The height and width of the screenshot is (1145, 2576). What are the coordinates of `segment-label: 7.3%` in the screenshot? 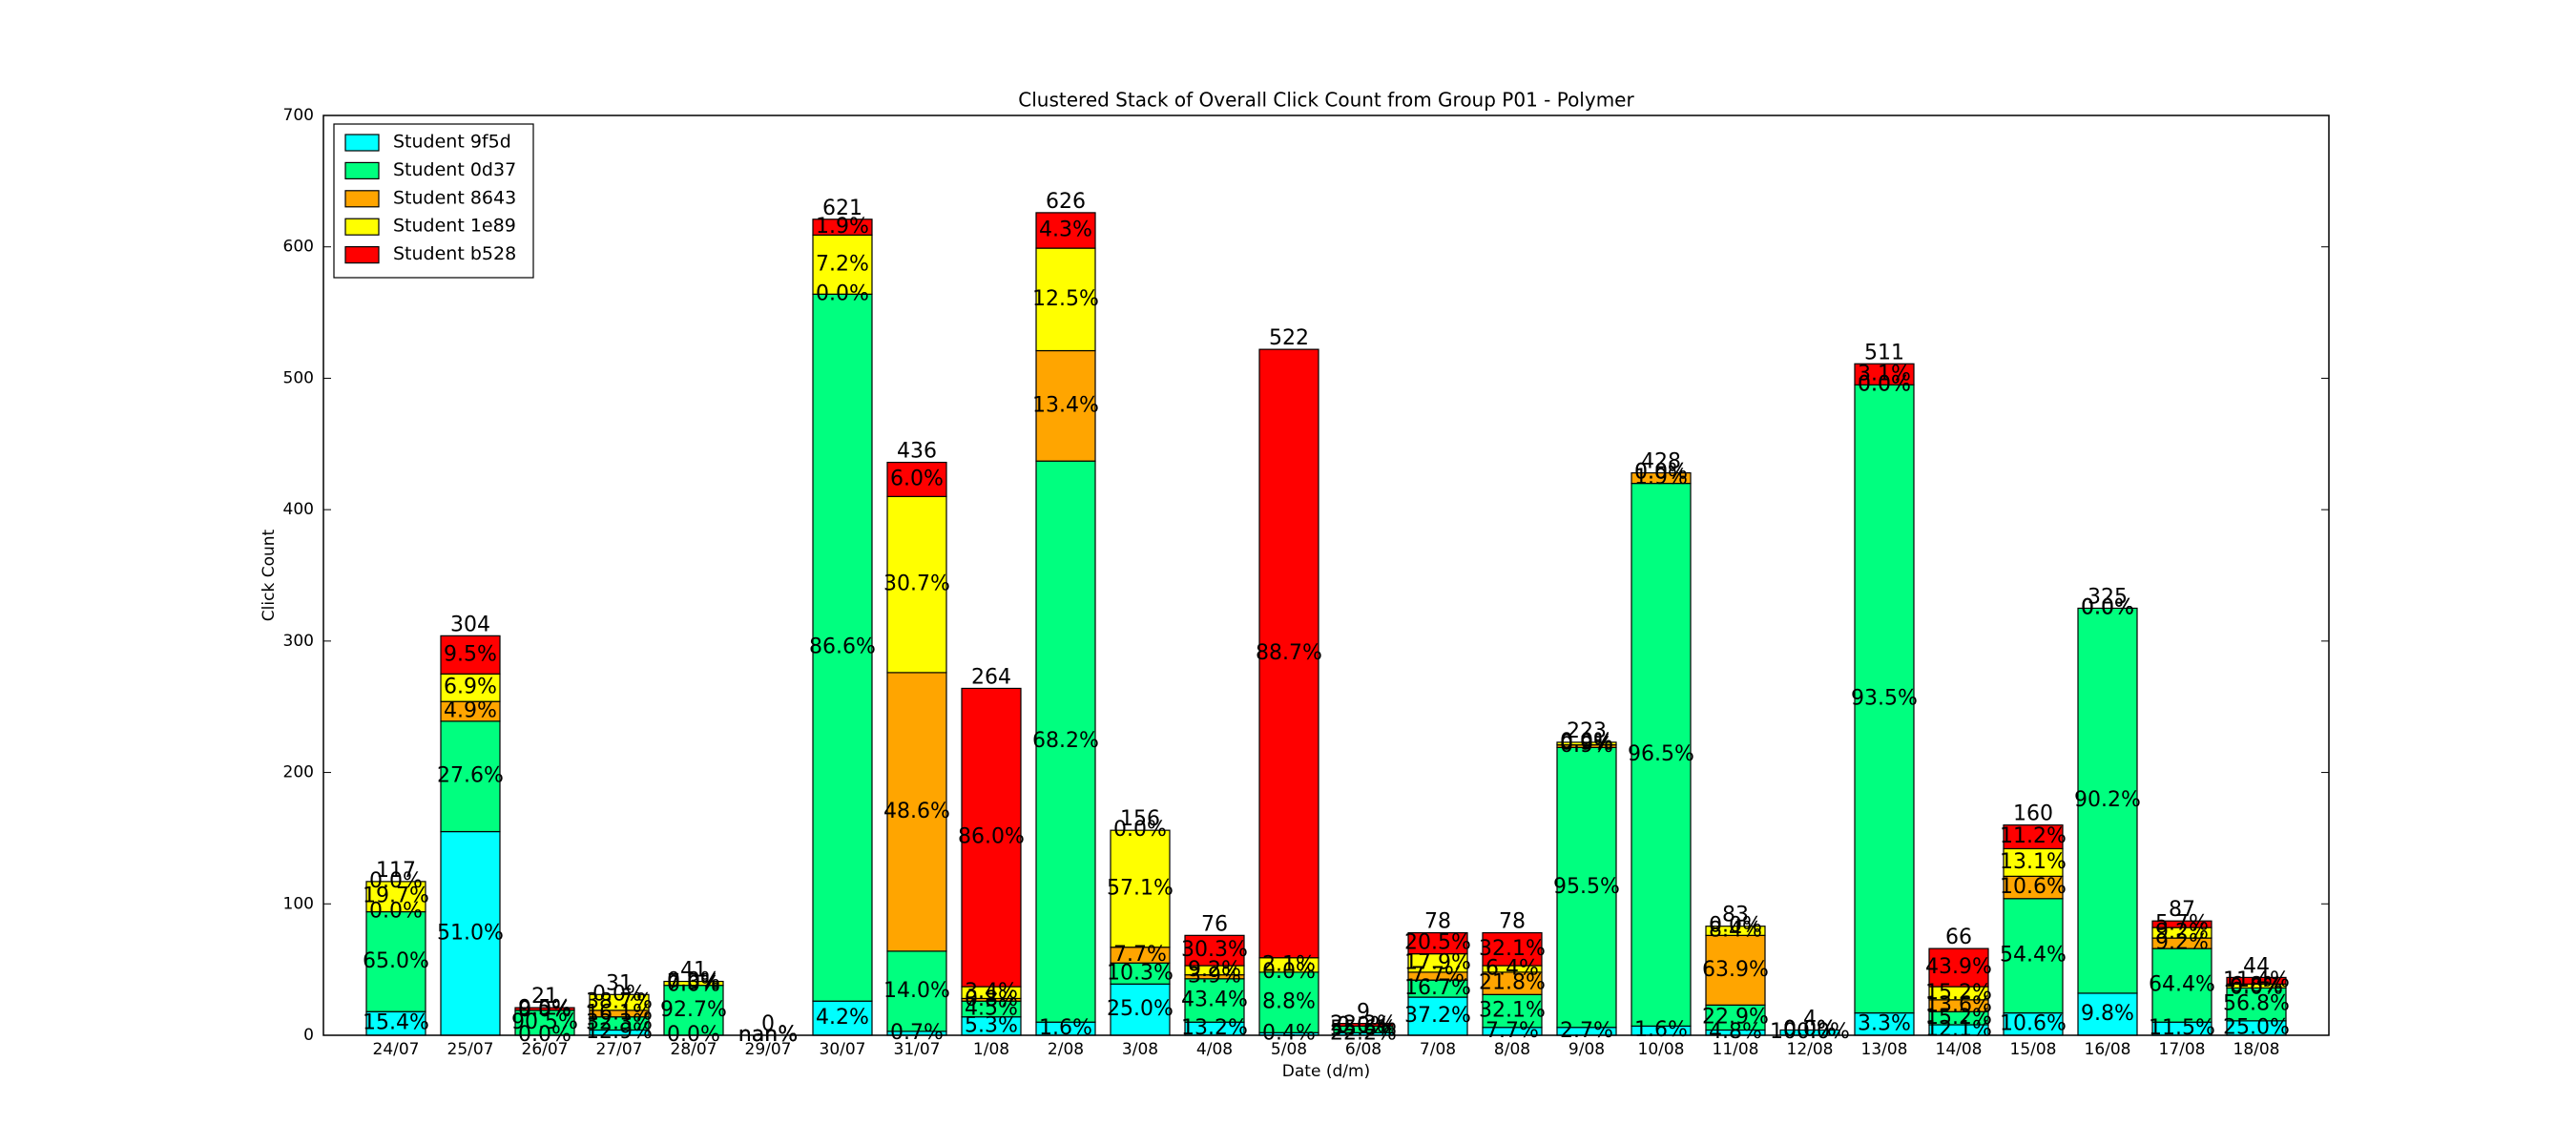 It's located at (693, 983).